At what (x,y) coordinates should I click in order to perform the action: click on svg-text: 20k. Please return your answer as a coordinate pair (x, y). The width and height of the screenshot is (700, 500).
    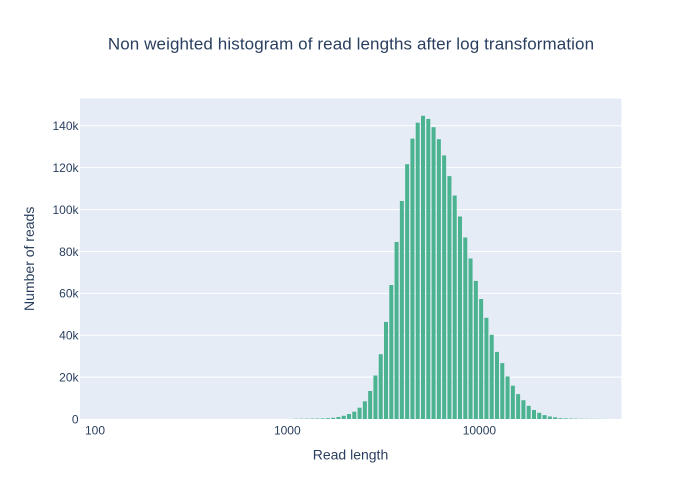
    Looking at the image, I should click on (69, 377).